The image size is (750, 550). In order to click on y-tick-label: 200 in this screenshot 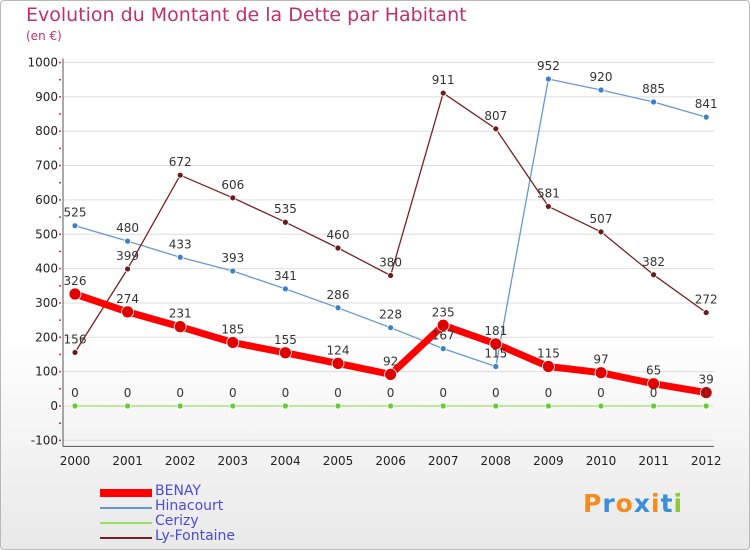, I will do `click(46, 337)`.